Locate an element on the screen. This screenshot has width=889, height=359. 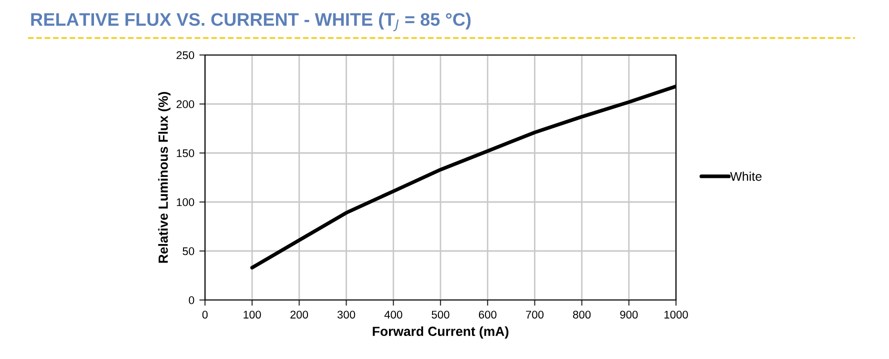
y-tick-label: 150 is located at coordinates (185, 153).